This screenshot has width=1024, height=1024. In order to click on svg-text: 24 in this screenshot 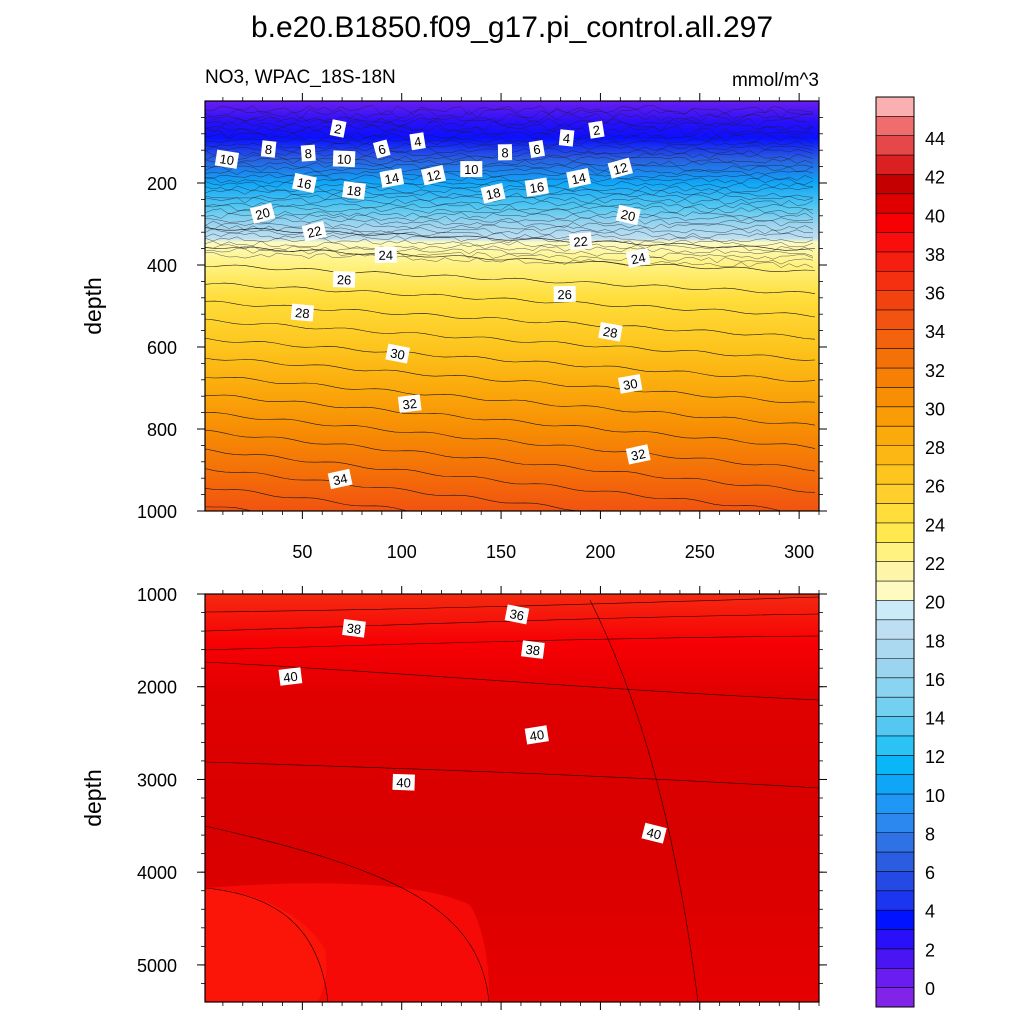, I will do `click(385, 255)`.